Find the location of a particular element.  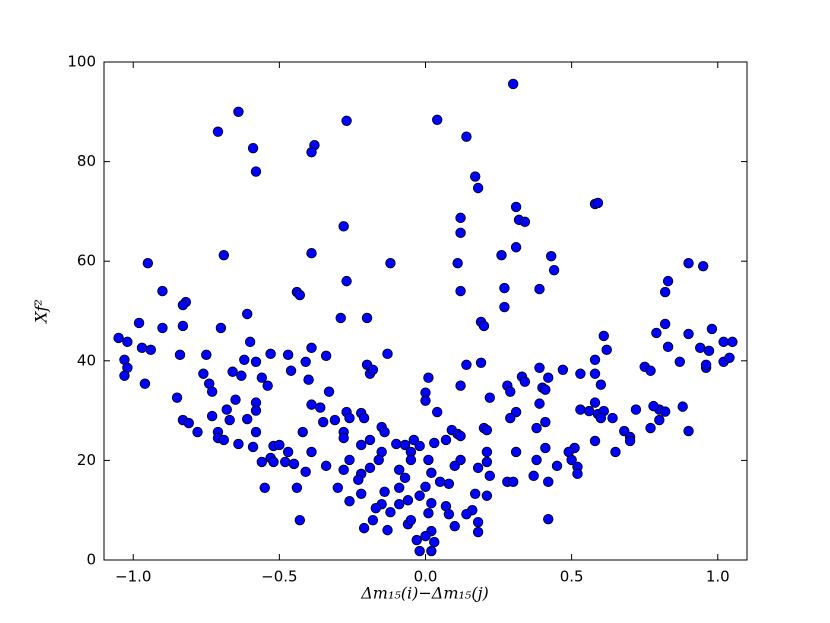

y-axis-label: Xf² is located at coordinates (41, 312).